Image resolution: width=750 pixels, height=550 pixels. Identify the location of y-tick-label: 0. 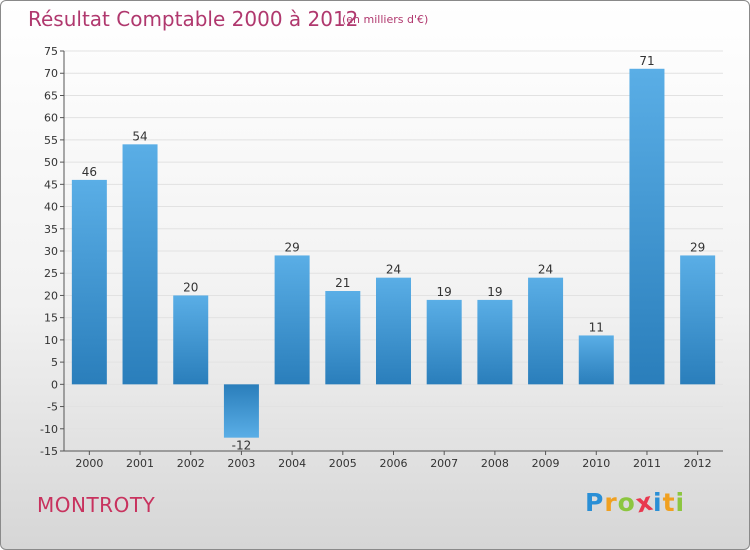
(54, 384).